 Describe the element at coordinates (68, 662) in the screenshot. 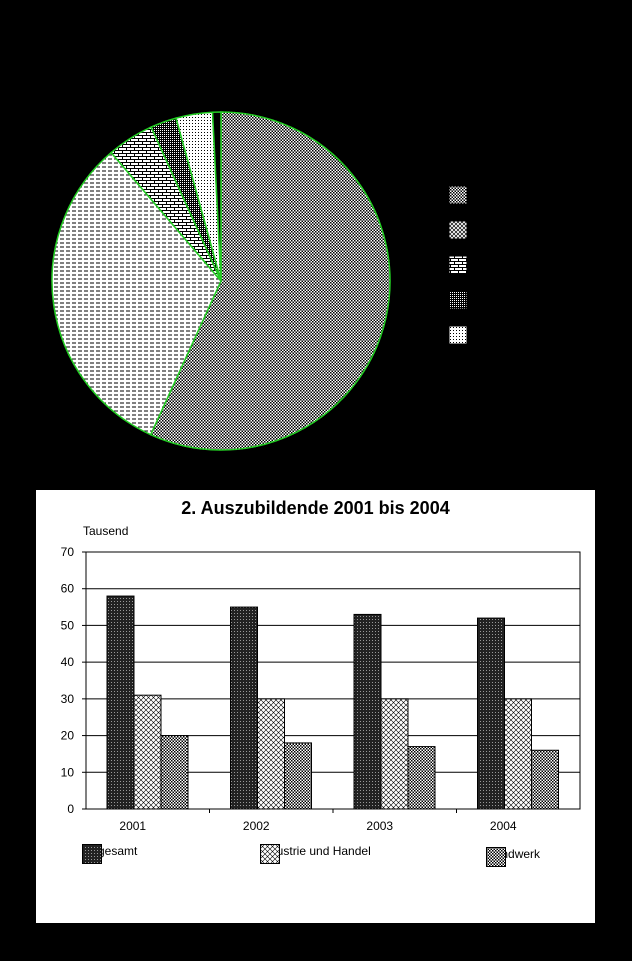

I see `y-tick-label-40: 40` at that location.